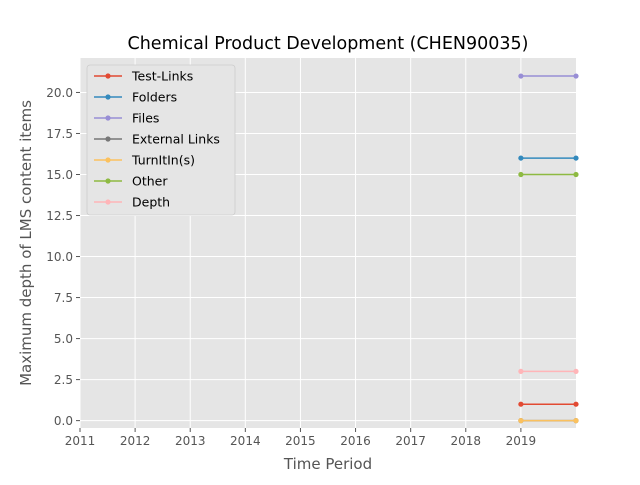 The width and height of the screenshot is (640, 485). Describe the element at coordinates (135, 441) in the screenshot. I see `x-tick-label: 2012` at that location.